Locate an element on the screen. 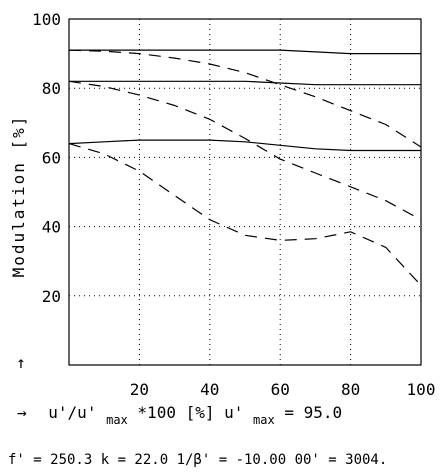  x-tick-label: 60 is located at coordinates (280, 389).